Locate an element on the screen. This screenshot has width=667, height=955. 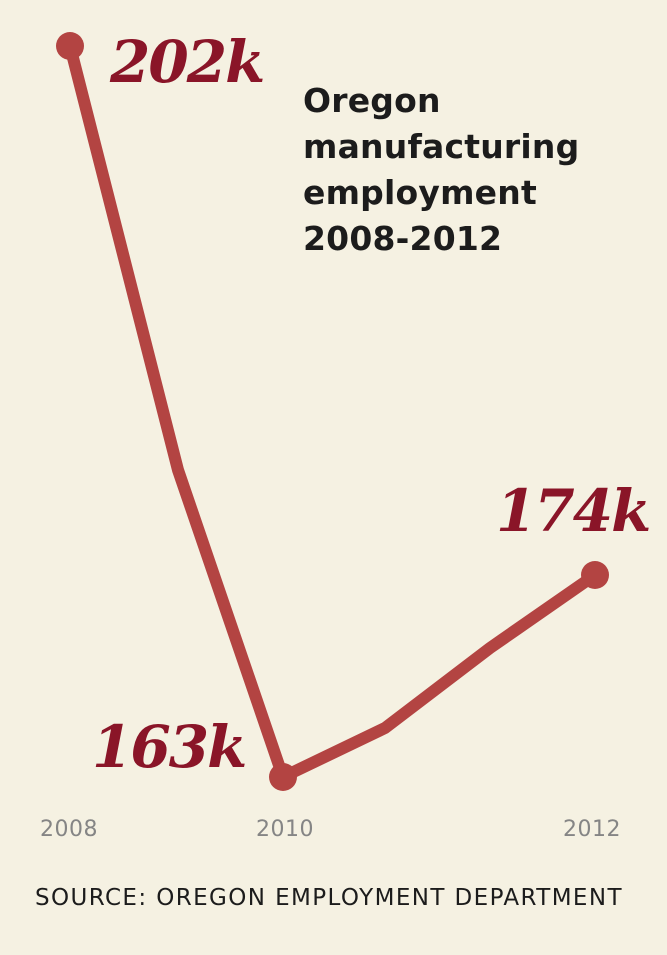
source-note: SOURCE: OREGON EMPLOYMENT DEPARTMENT is located at coordinates (329, 898).